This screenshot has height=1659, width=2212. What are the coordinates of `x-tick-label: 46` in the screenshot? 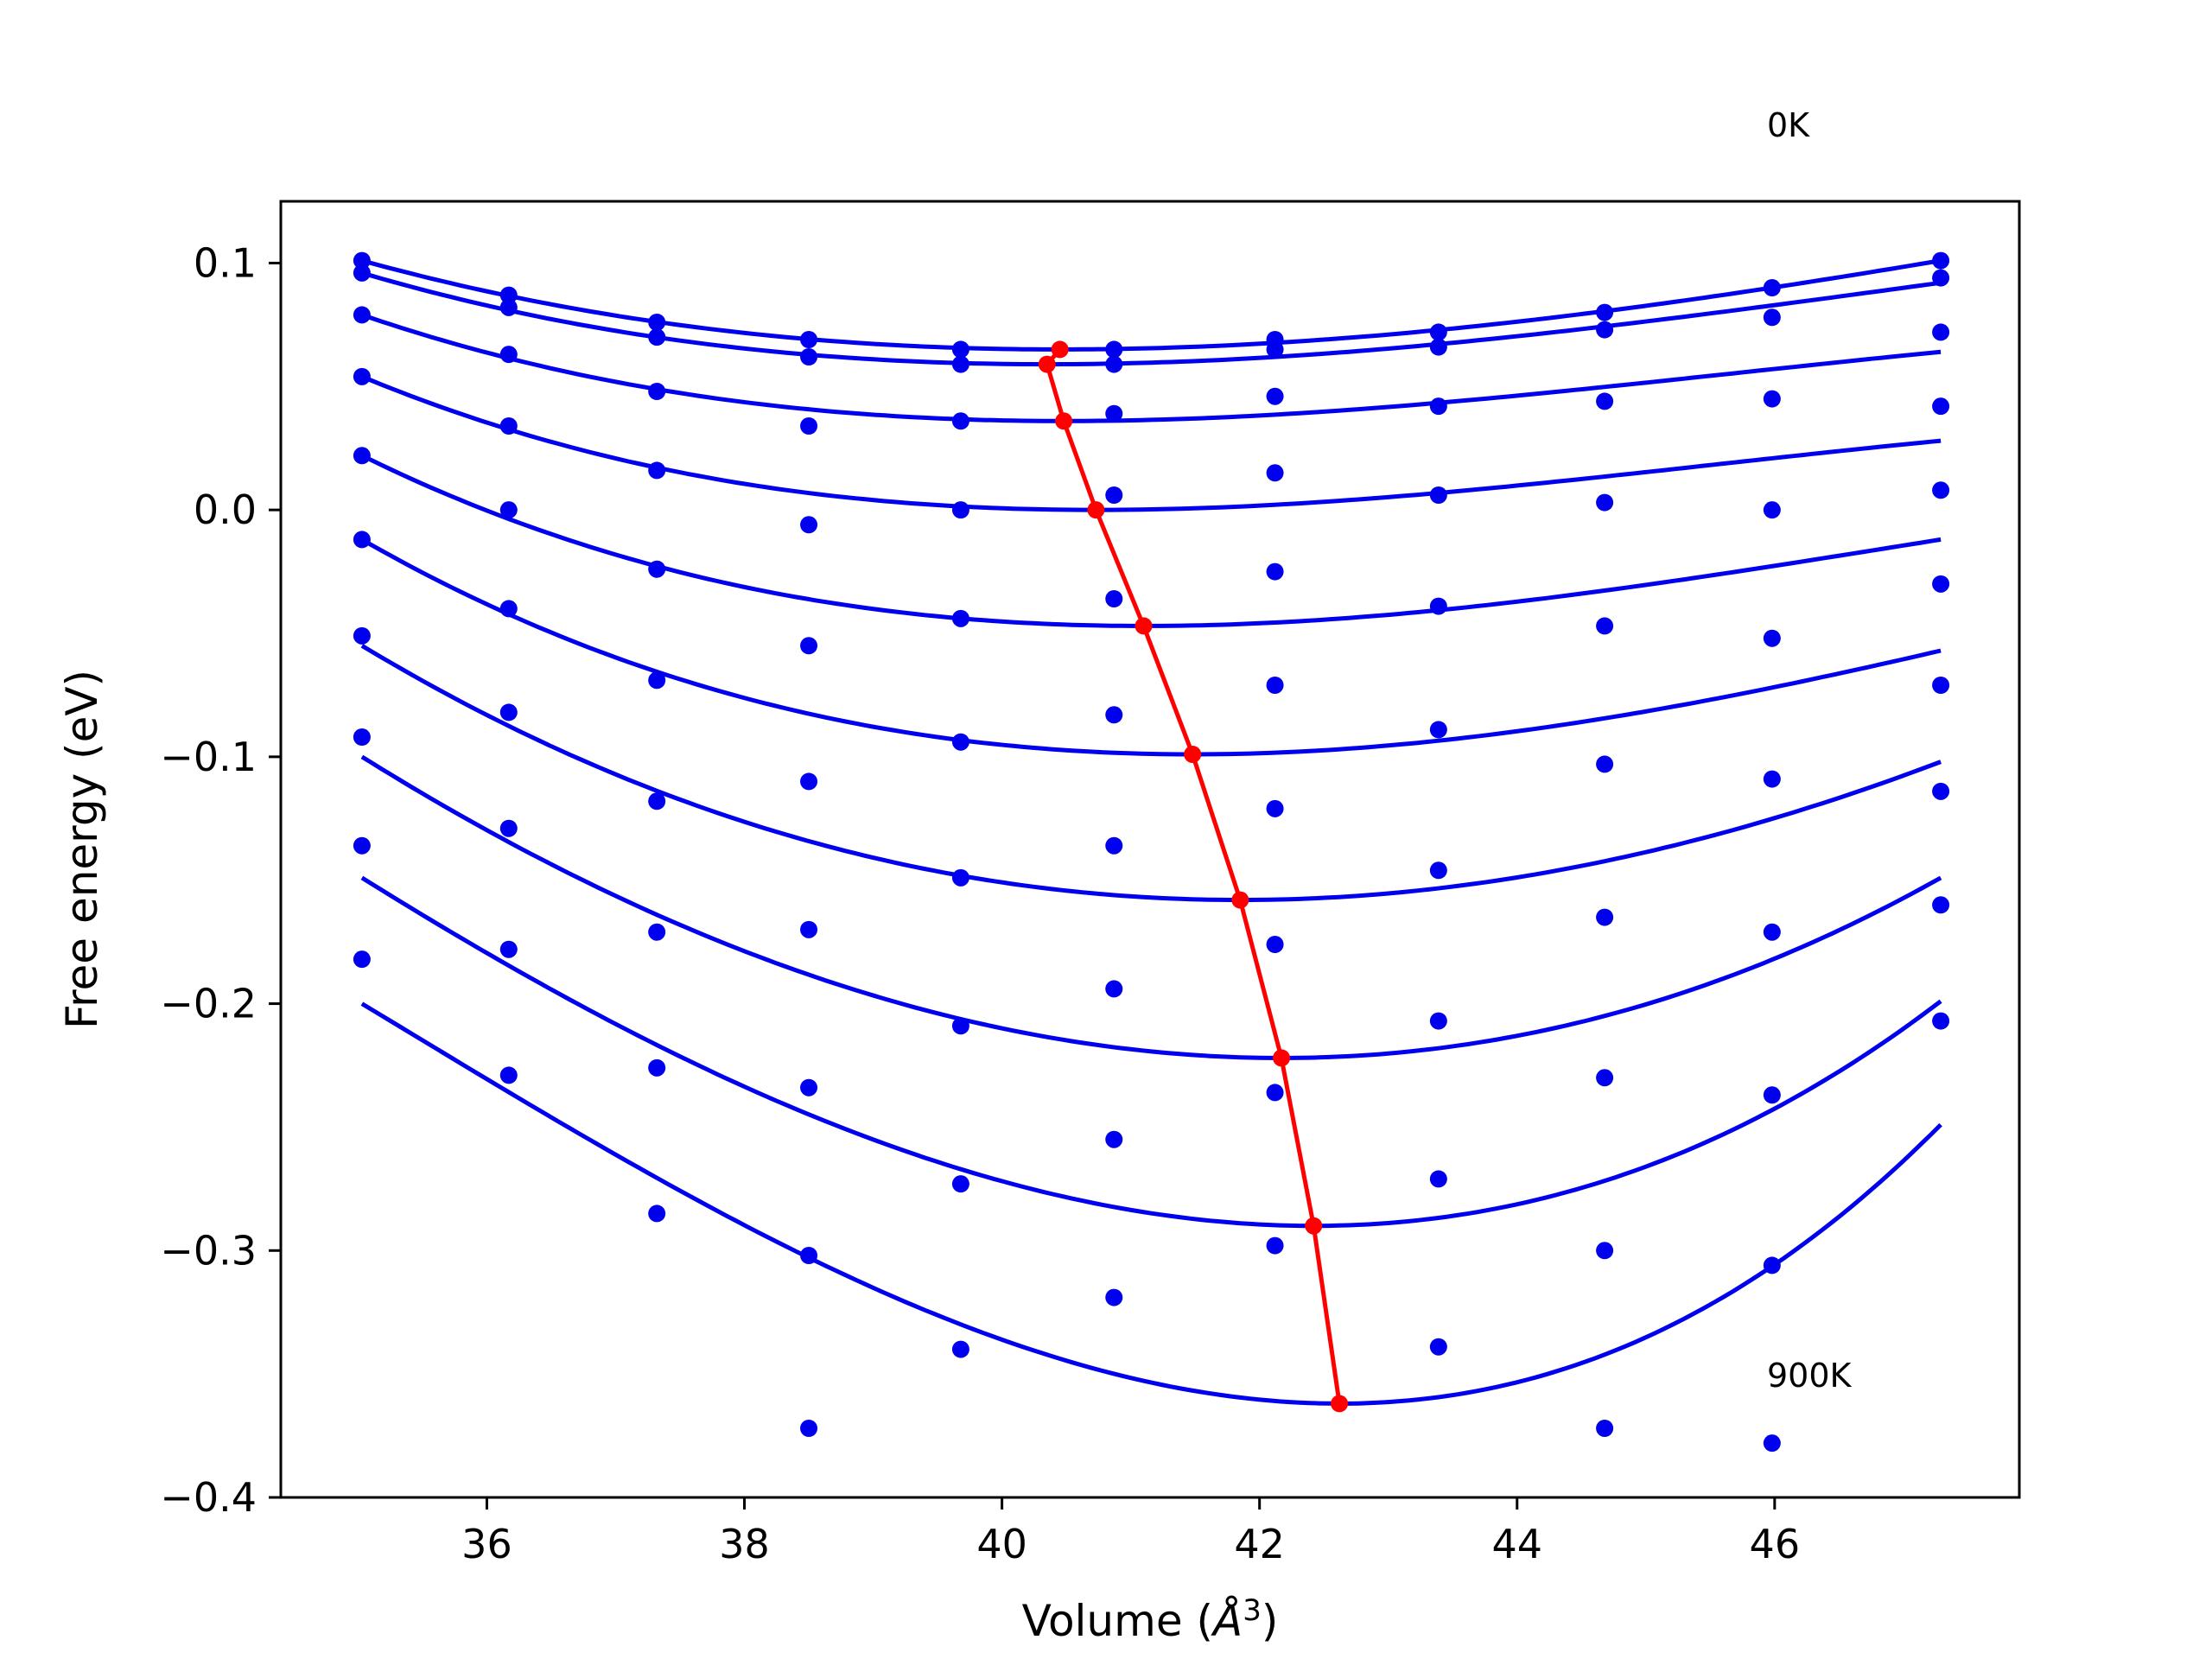 It's located at (1775, 1544).